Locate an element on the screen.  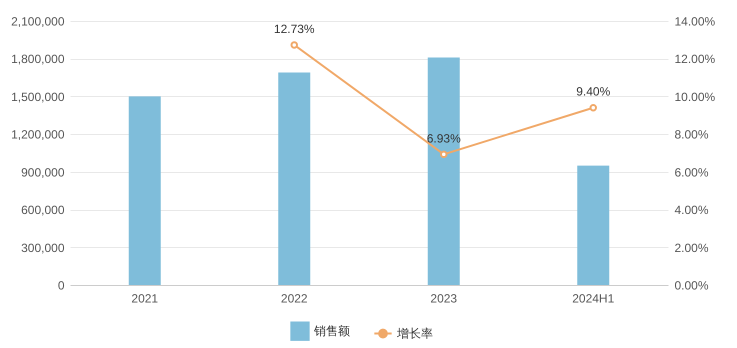
data-label: 9.40% is located at coordinates (593, 91).